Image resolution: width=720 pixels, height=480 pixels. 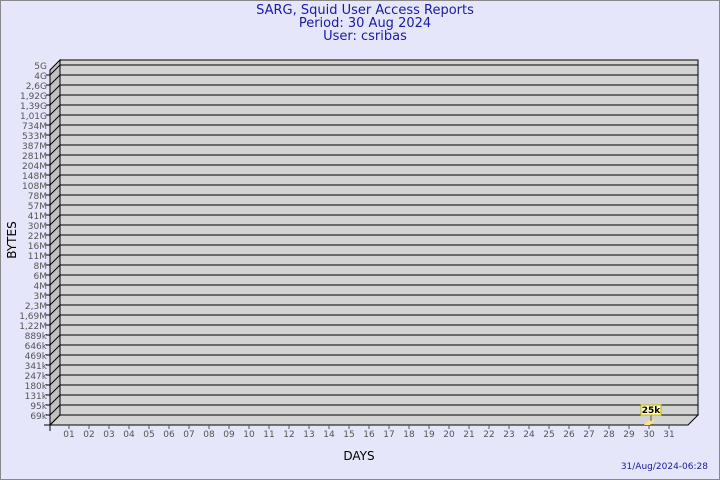 I want to click on y-tick-label: 108M, so click(x=34, y=187).